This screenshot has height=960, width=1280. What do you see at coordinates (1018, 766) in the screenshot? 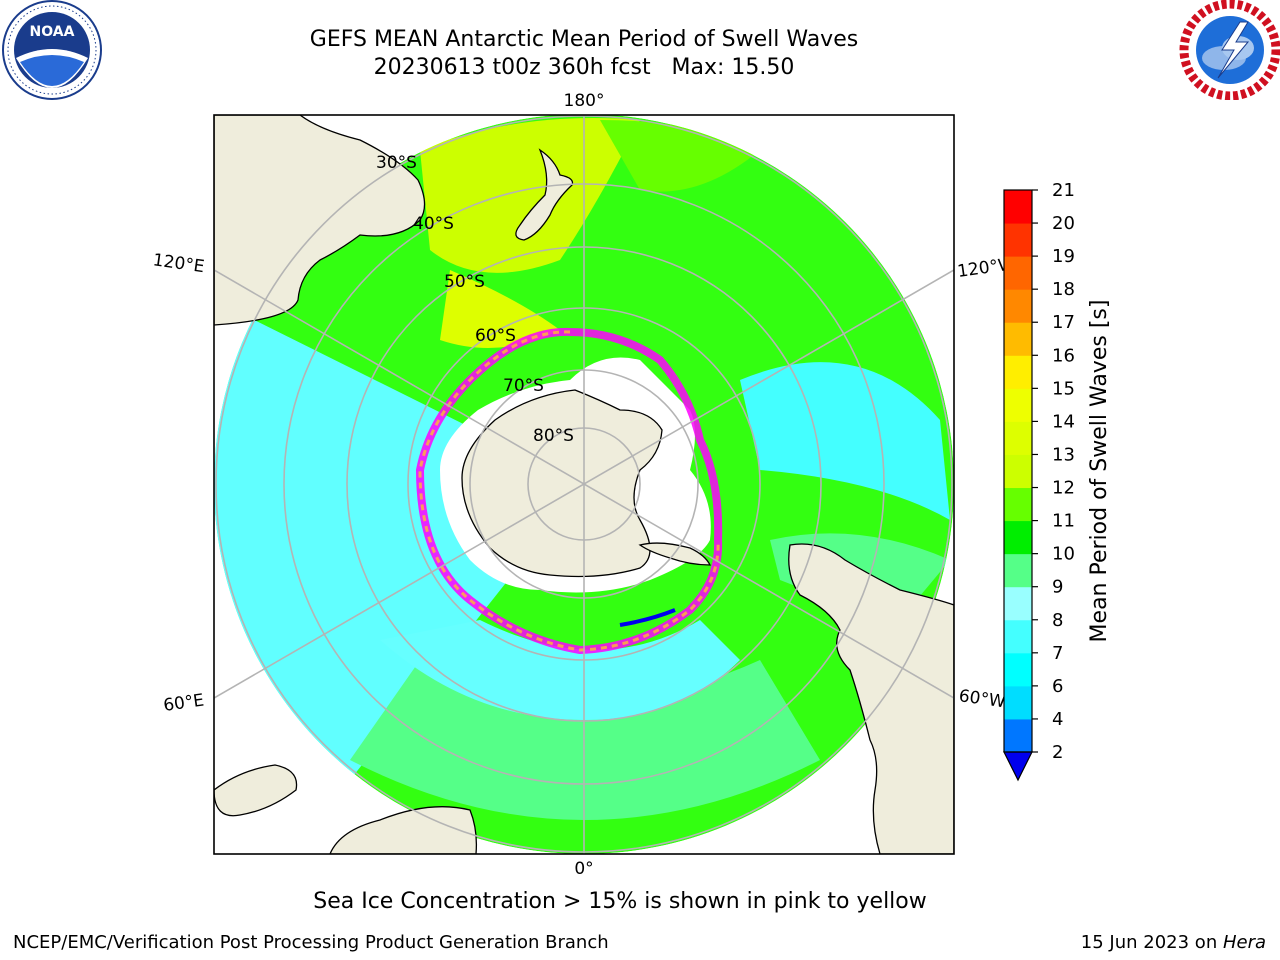
I see `colorbar-underflow-triangle` at bounding box center [1018, 766].